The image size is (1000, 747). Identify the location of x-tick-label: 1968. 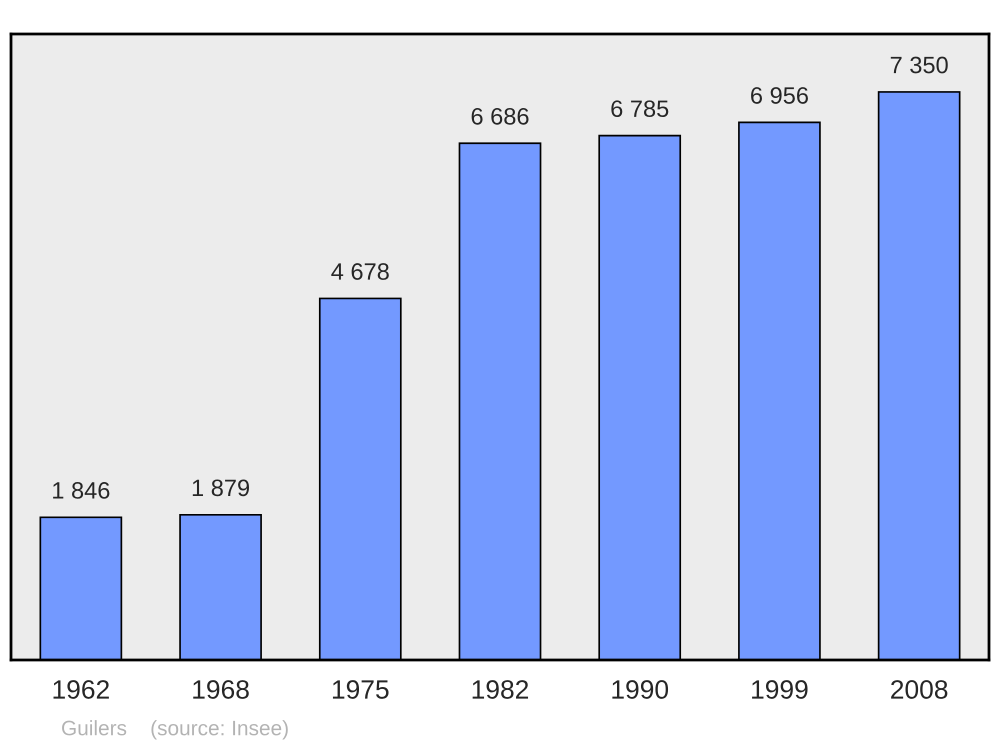
(221, 689).